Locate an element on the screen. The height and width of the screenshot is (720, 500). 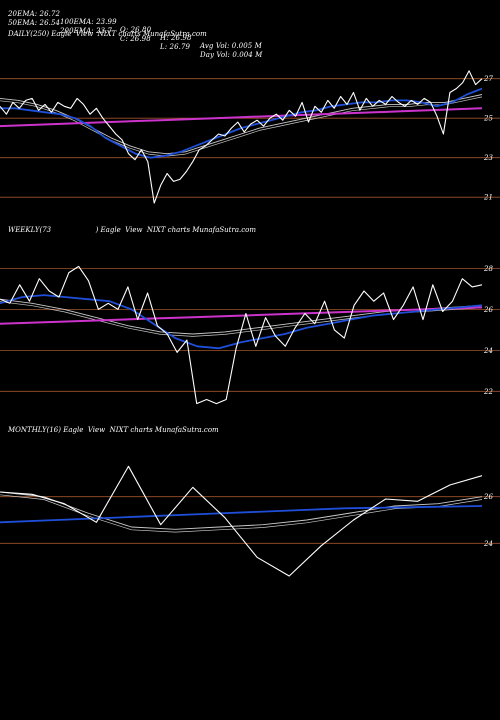
ema100-value: 100EMA: 23.99 is located at coordinates (88, 22).